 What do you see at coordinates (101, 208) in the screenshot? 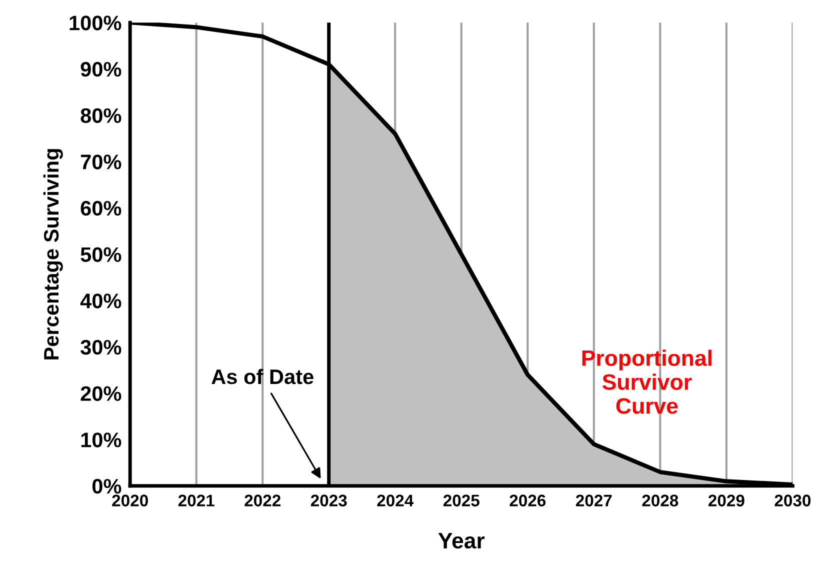
I see `y-tick-label: 60%` at bounding box center [101, 208].